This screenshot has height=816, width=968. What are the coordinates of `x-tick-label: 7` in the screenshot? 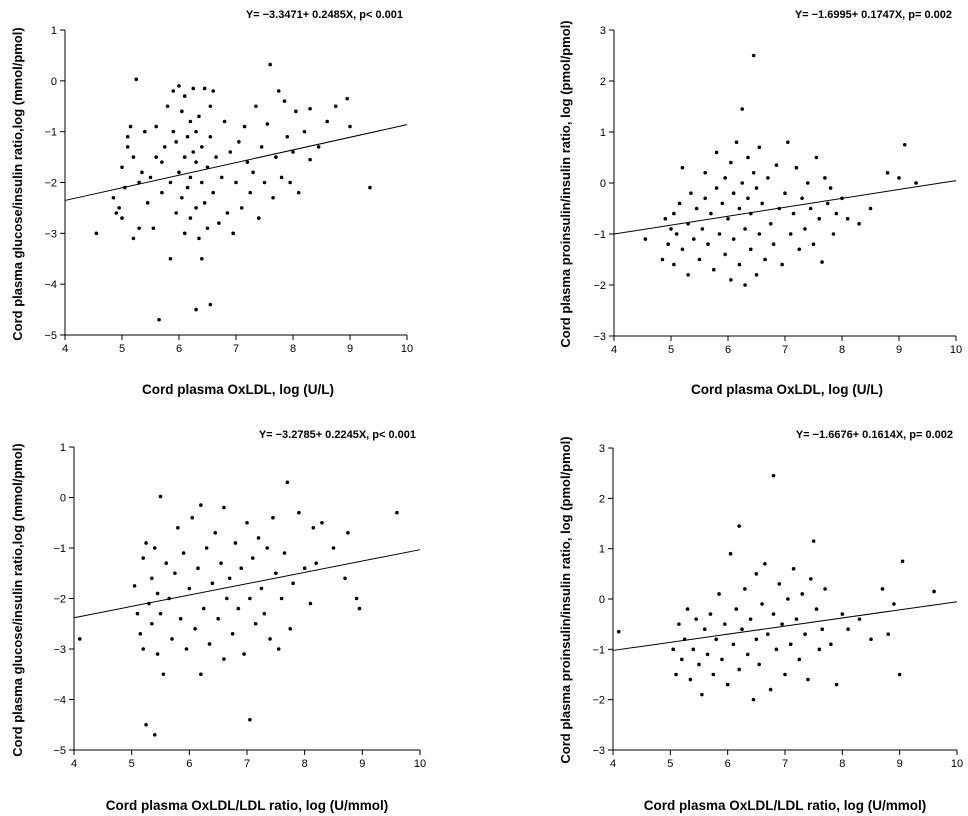 It's located at (236, 349).